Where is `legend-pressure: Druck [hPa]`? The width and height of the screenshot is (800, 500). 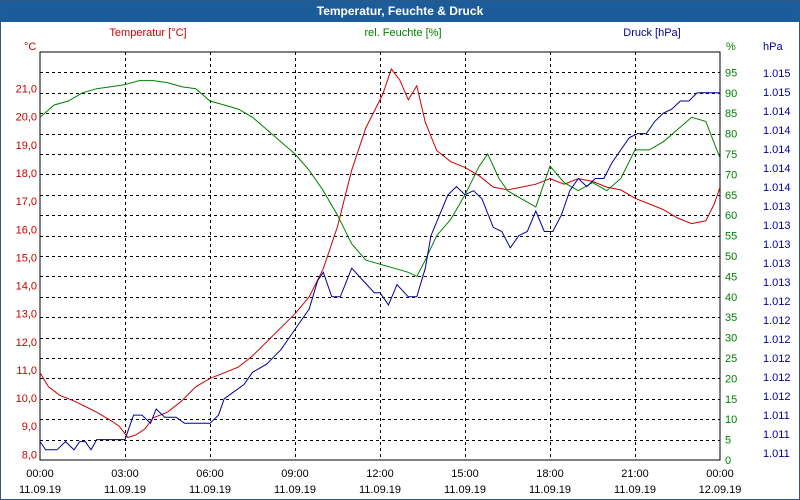
legend-pressure: Druck [hPa] is located at coordinates (651, 33).